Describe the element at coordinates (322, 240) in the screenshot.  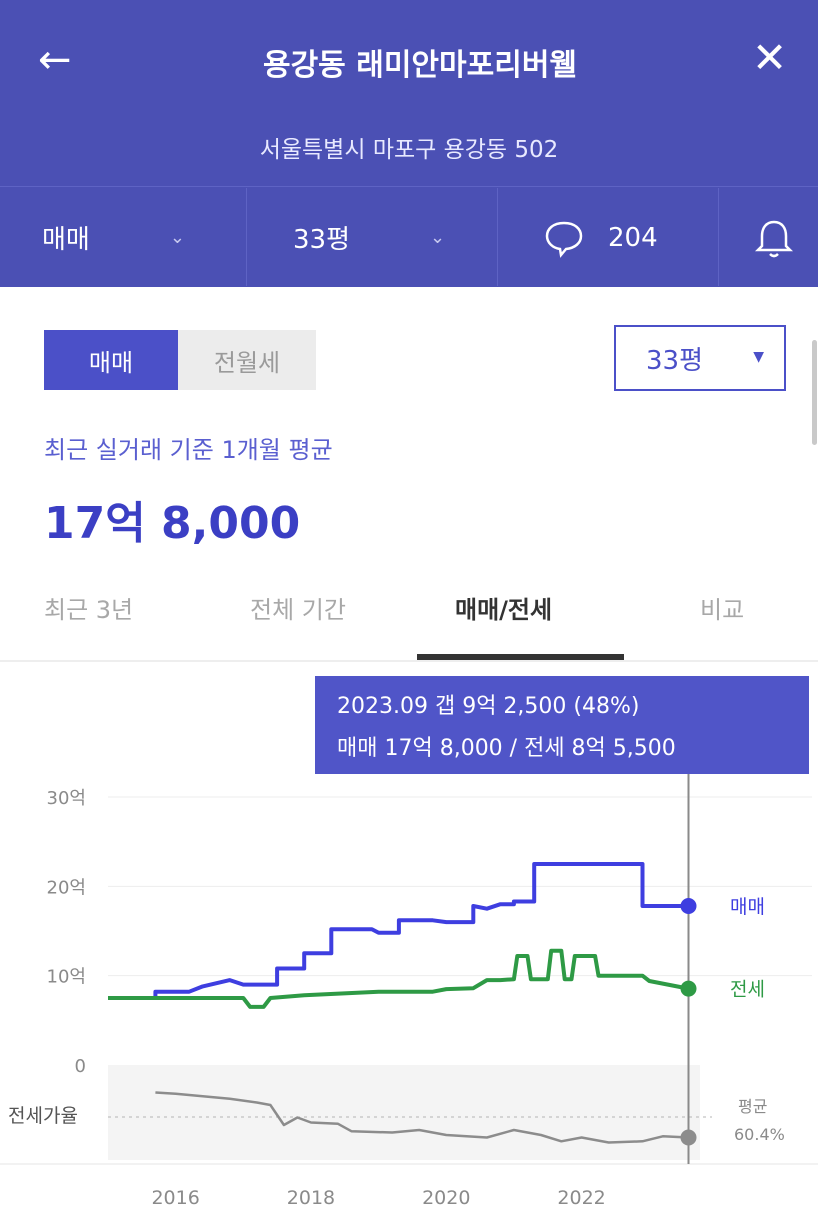
I see `size-label: 33평` at that location.